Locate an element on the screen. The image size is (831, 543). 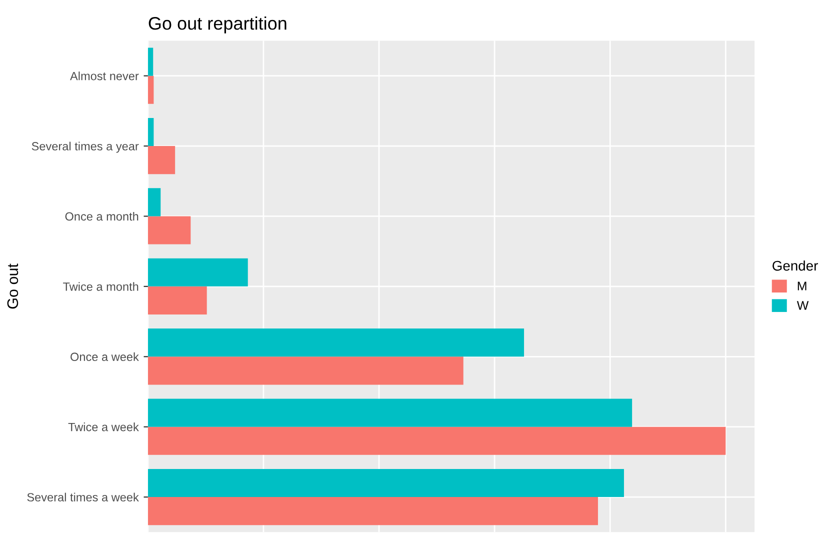
y-axis-title: Go out is located at coordinates (12, 286).